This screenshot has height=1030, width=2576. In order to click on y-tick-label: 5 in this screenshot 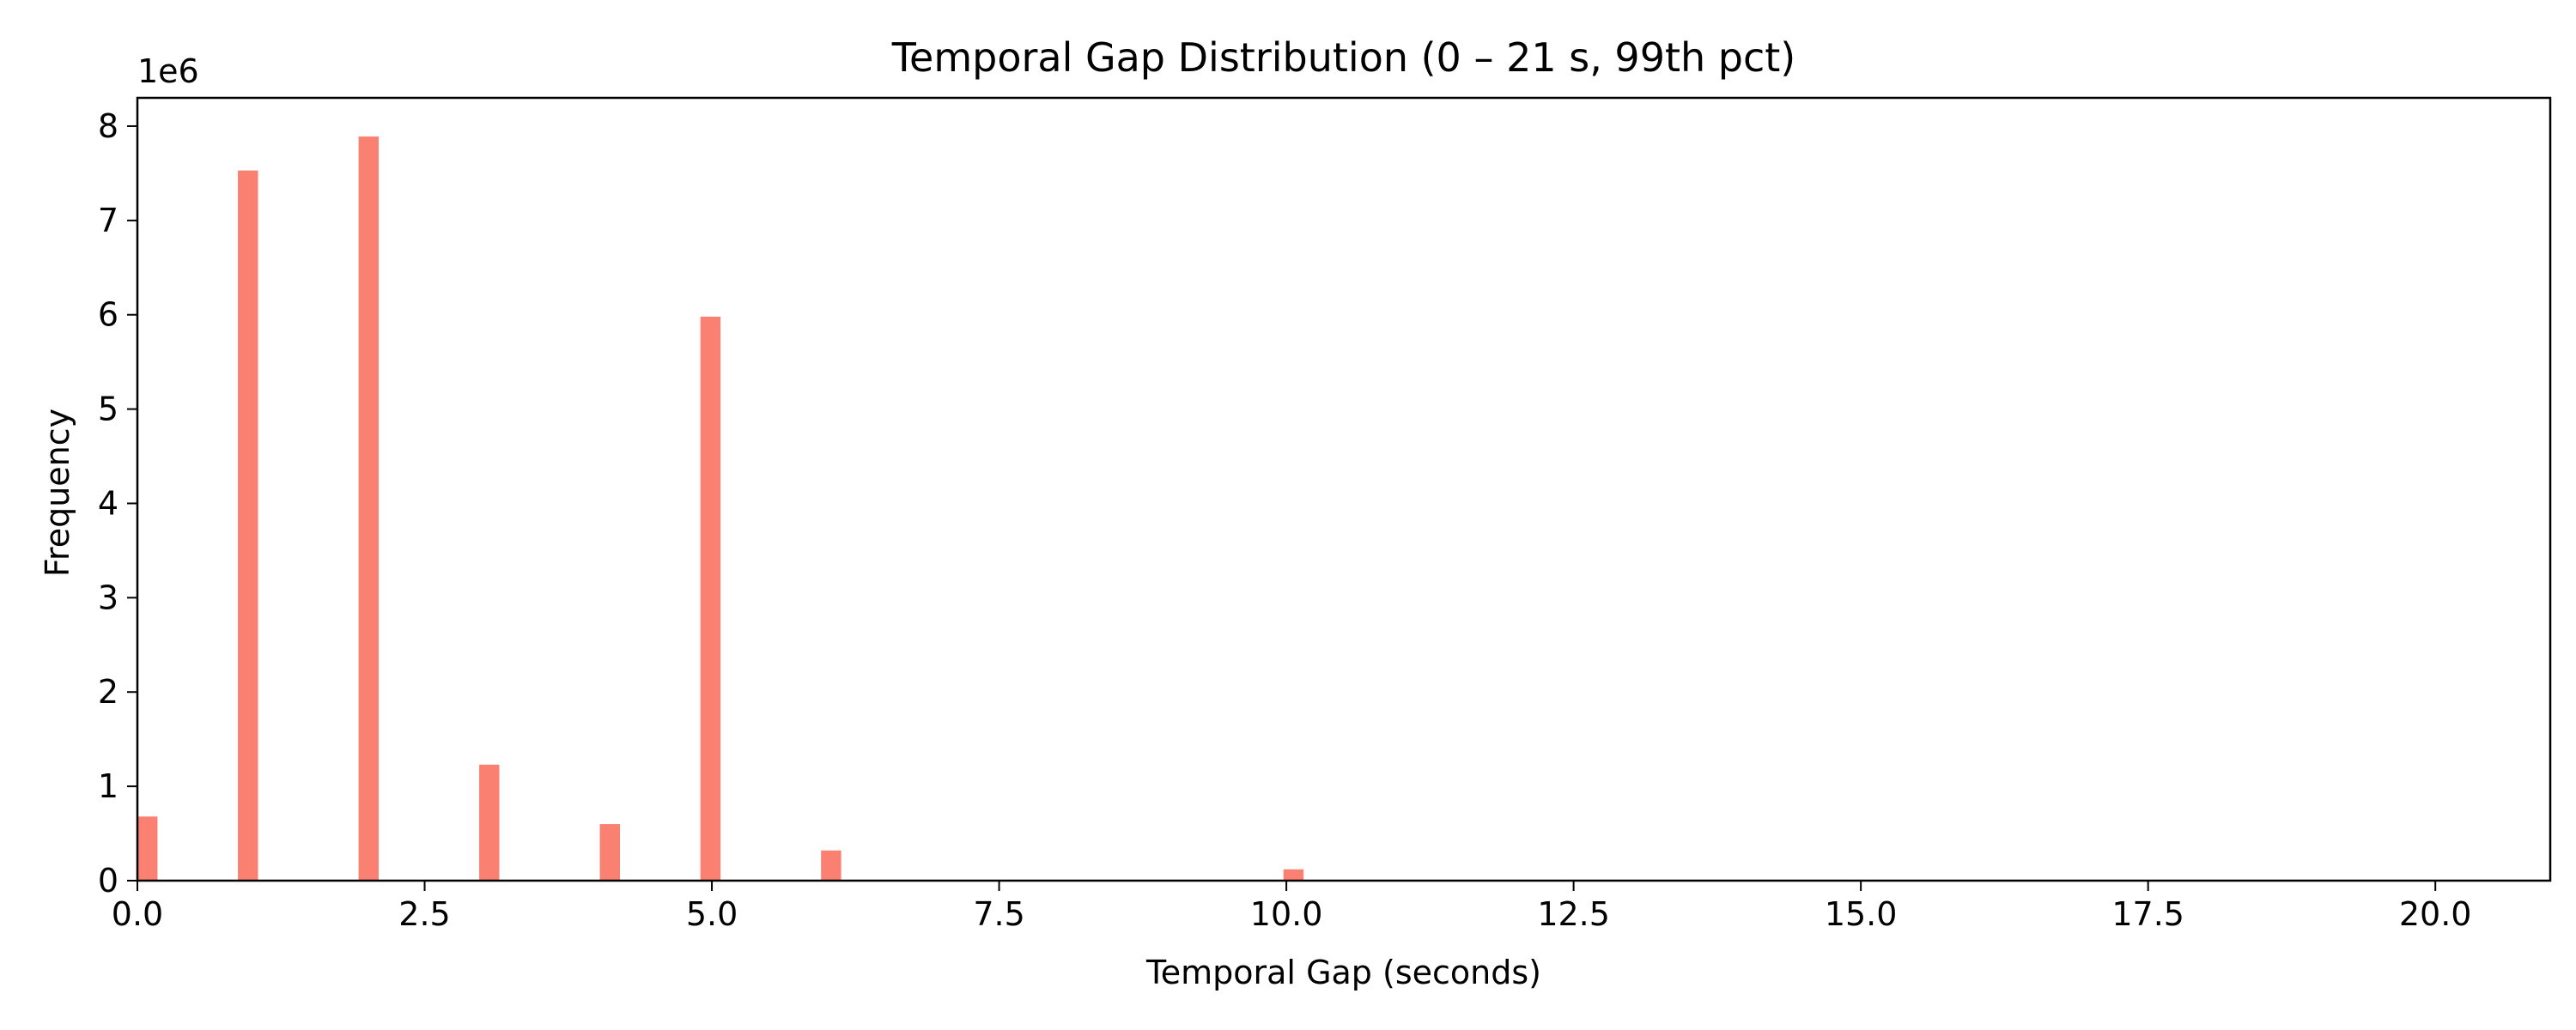, I will do `click(108, 409)`.